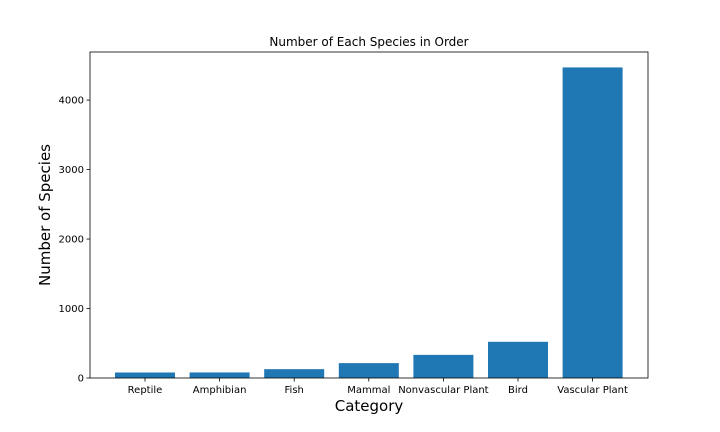 The height and width of the screenshot is (432, 720). Describe the element at coordinates (368, 42) in the screenshot. I see `chart-title: Number of Each Species in Order` at that location.